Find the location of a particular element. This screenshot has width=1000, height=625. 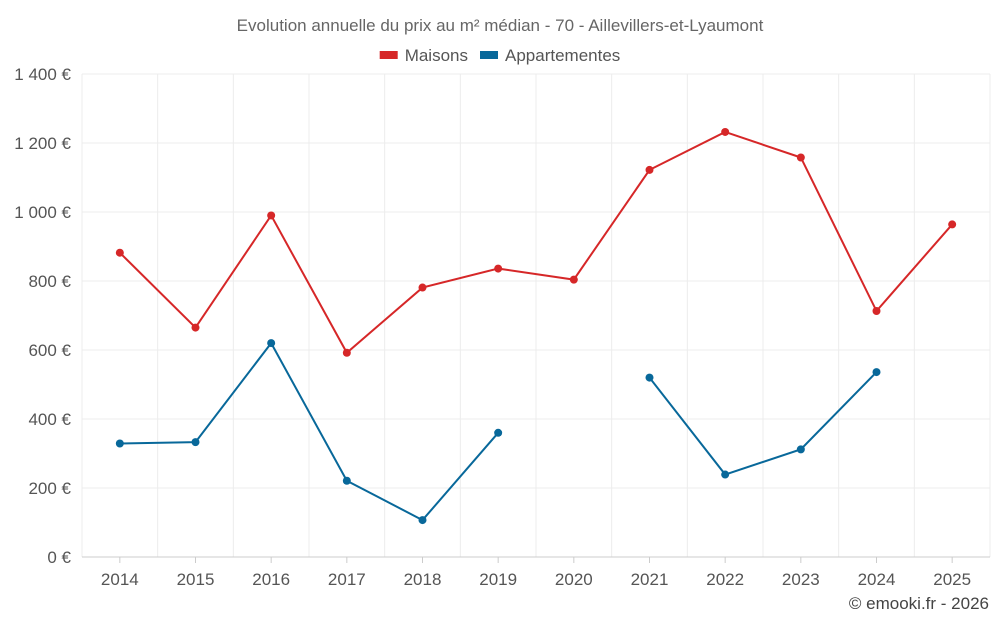

legend-label: Maisons is located at coordinates (436, 55).